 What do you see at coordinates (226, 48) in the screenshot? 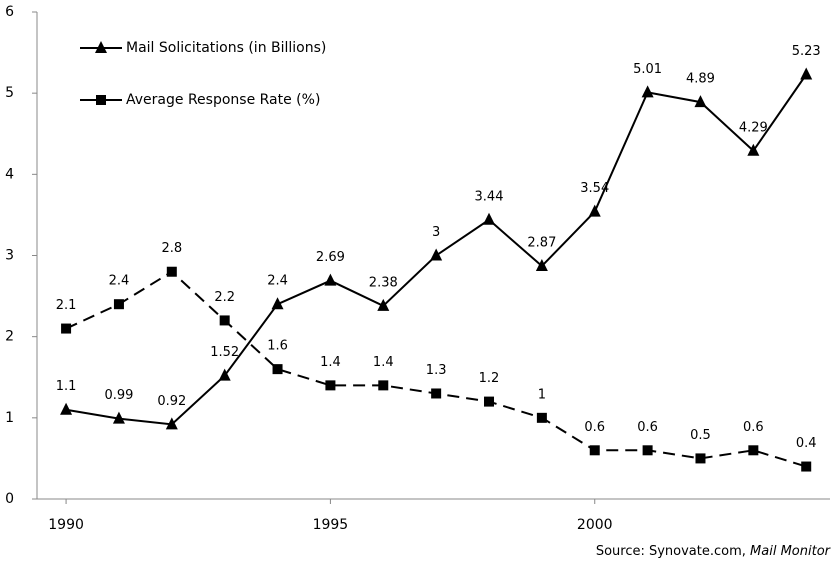
I see `legend-label: Mail Solicitations (in Billions)` at bounding box center [226, 48].